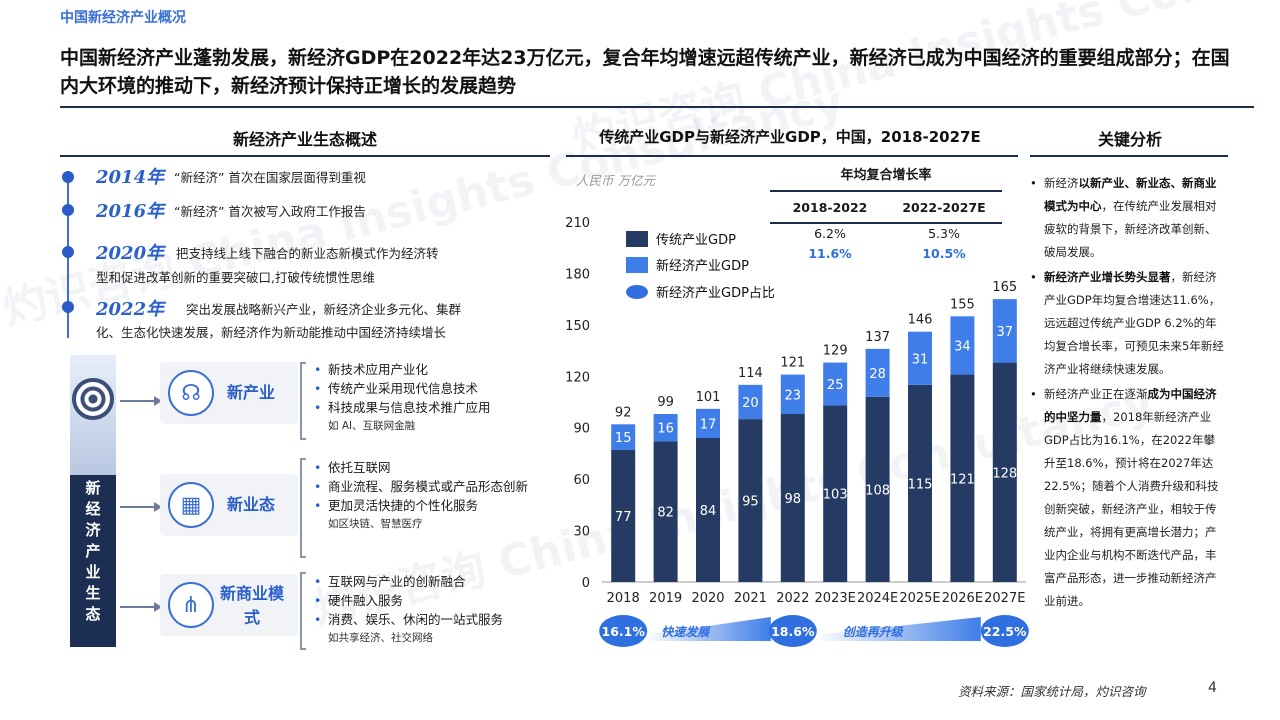 The width and height of the screenshot is (1280, 720). Describe the element at coordinates (897, 629) in the screenshot. I see `growth-band` at that location.